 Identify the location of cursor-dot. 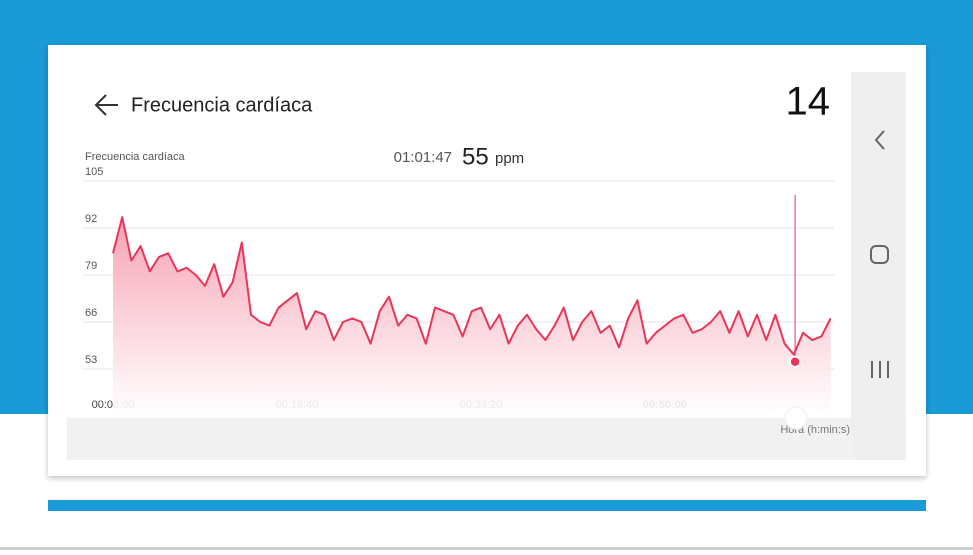
(795, 362).